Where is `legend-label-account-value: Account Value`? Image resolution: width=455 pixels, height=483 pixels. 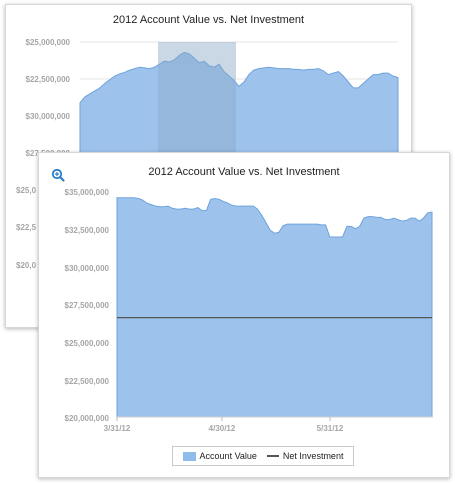
legend-label-account-value: Account Value is located at coordinates (228, 456).